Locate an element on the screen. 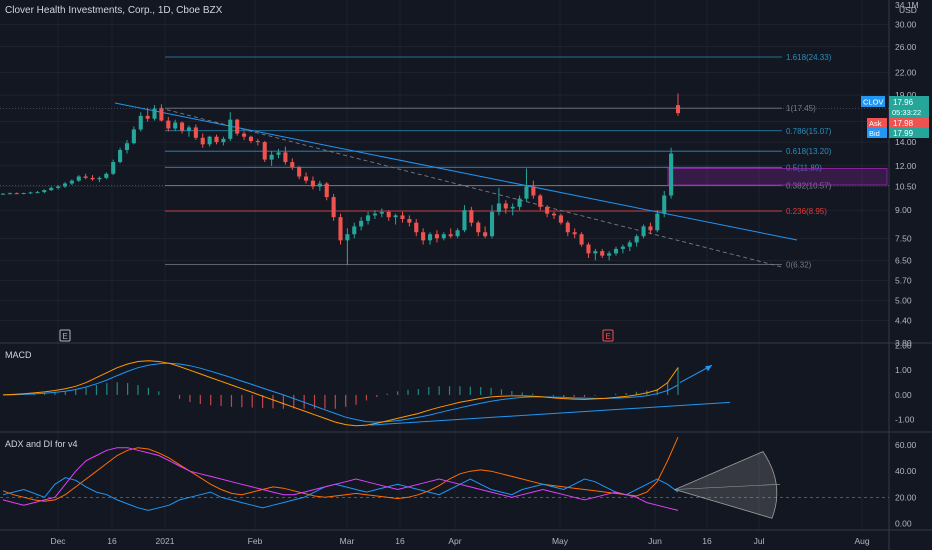 Image resolution: width=932 pixels, height=550 pixels. adx-tick-label: 40.00 is located at coordinates (906, 471).